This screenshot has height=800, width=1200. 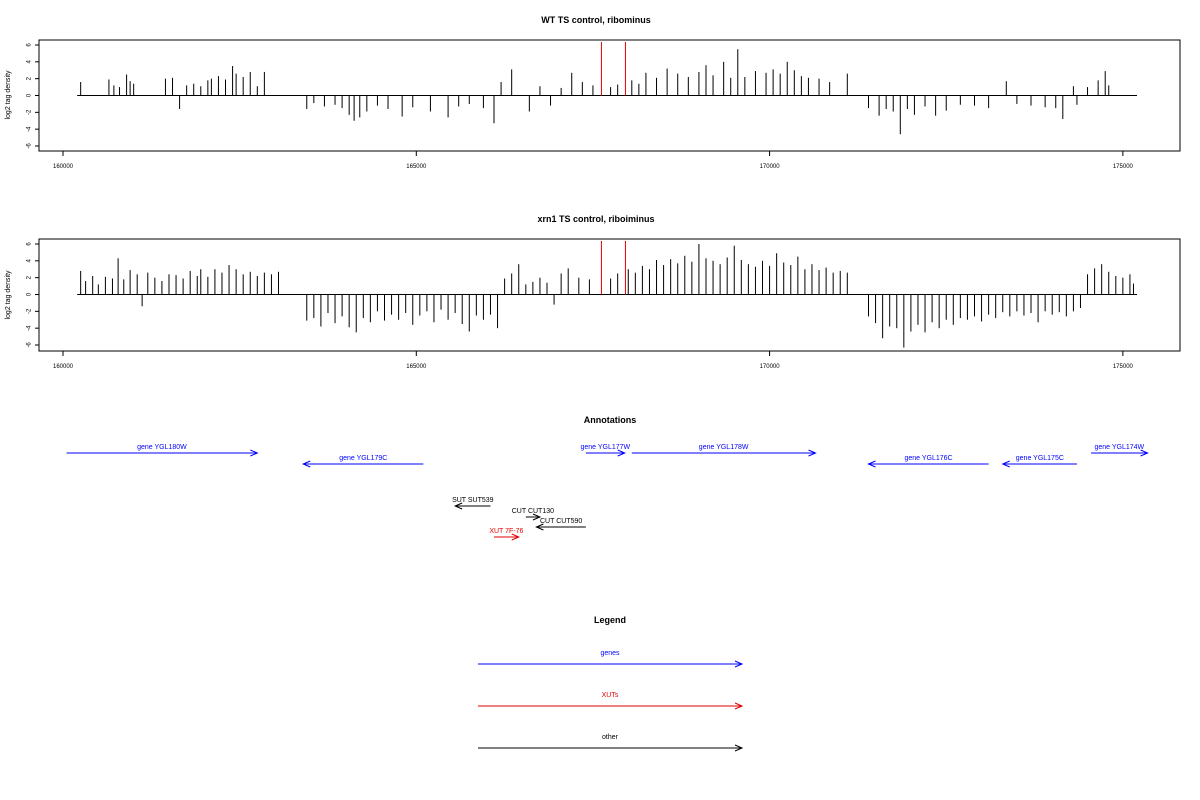 I want to click on wt-y-tick-label: 0, so click(x=30, y=95).